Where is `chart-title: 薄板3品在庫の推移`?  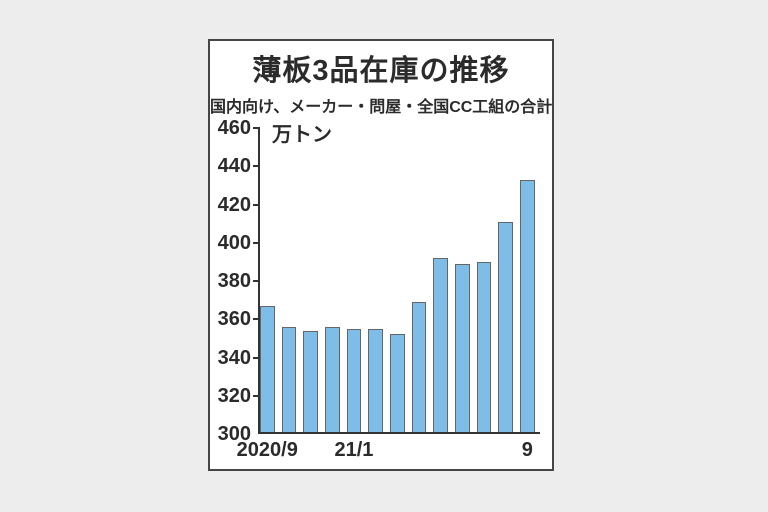 chart-title: 薄板3品在庫の推移 is located at coordinates (381, 71).